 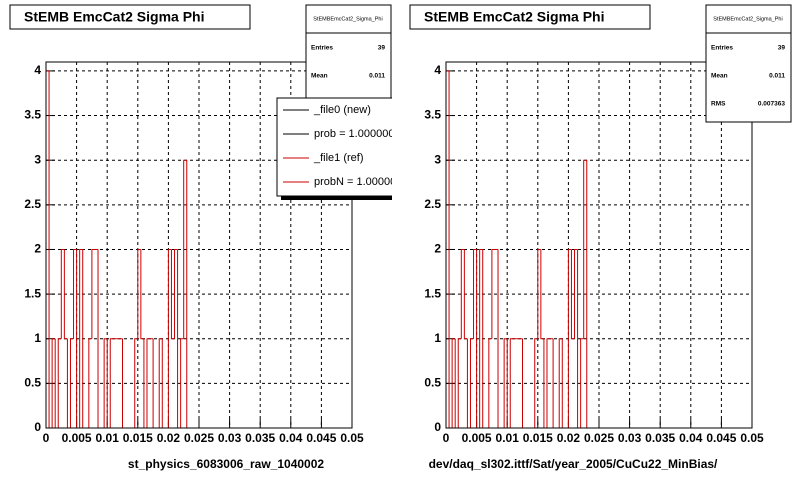 What do you see at coordinates (771, 104) in the screenshot?
I see `stats-value: 0.007363` at bounding box center [771, 104].